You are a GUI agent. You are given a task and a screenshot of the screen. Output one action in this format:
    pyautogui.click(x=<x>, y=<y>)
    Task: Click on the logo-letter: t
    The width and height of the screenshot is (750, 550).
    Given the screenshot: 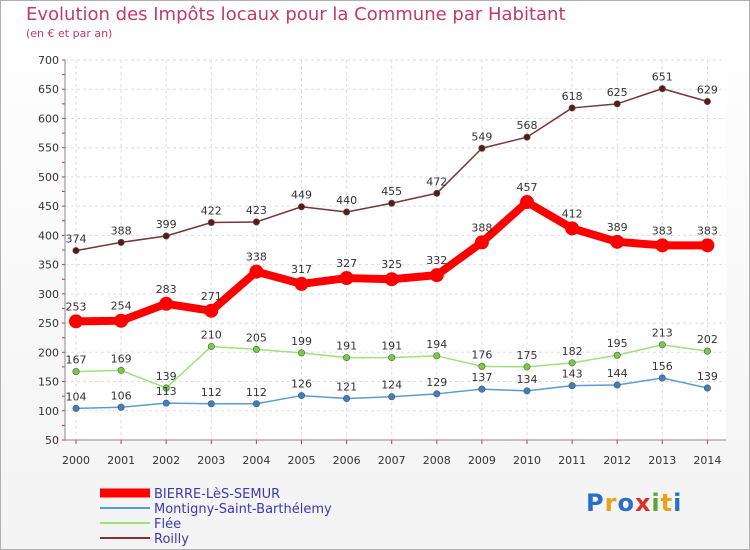 What is the action you would take?
    pyautogui.click(x=667, y=503)
    